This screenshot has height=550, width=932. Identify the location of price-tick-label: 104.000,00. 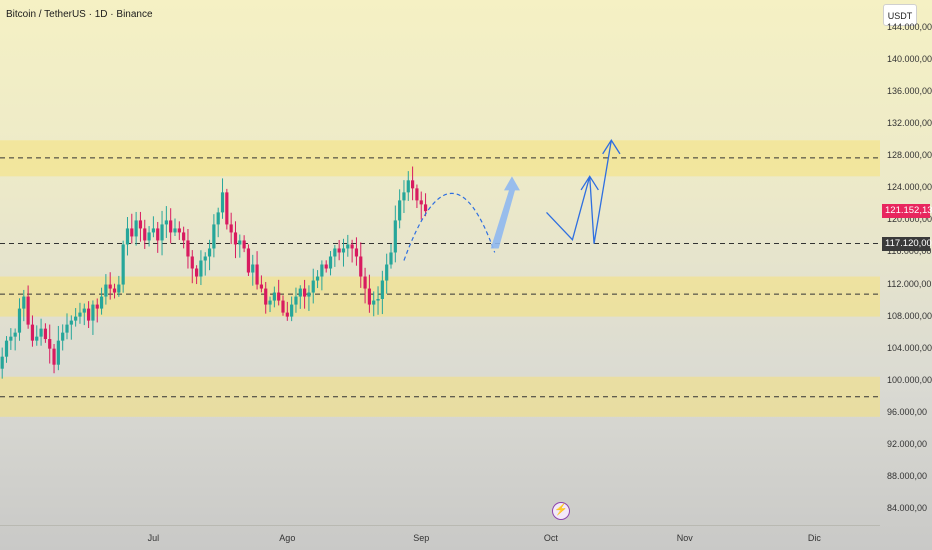
(909, 347).